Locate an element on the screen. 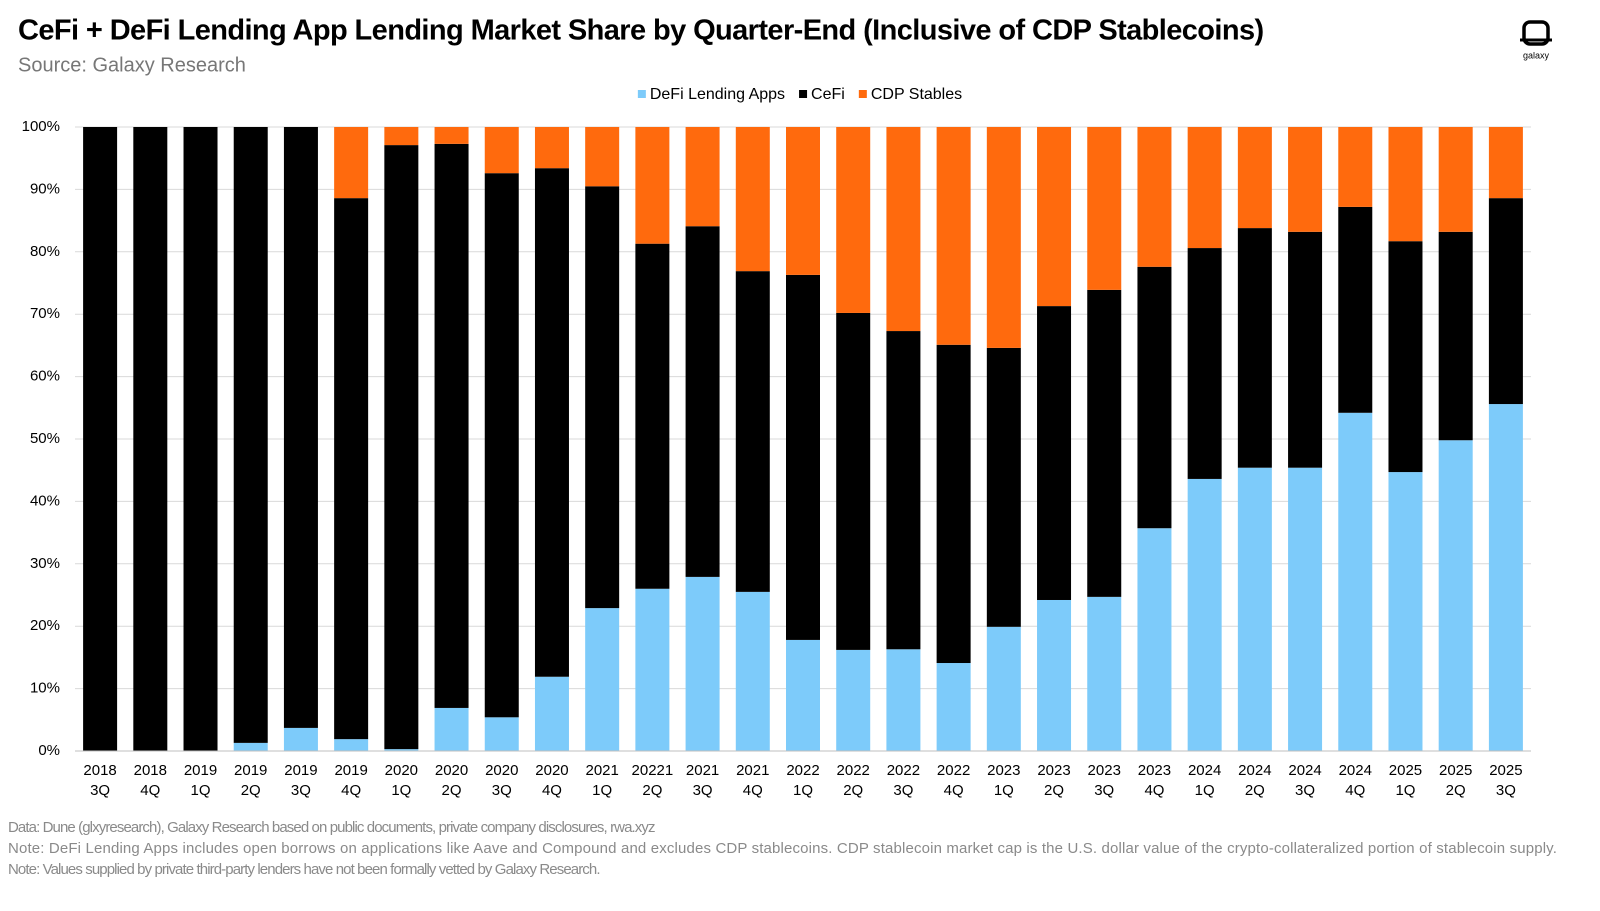 Image resolution: width=1600 pixels, height=911 pixels. x-tick-label: 2018 is located at coordinates (99, 770).